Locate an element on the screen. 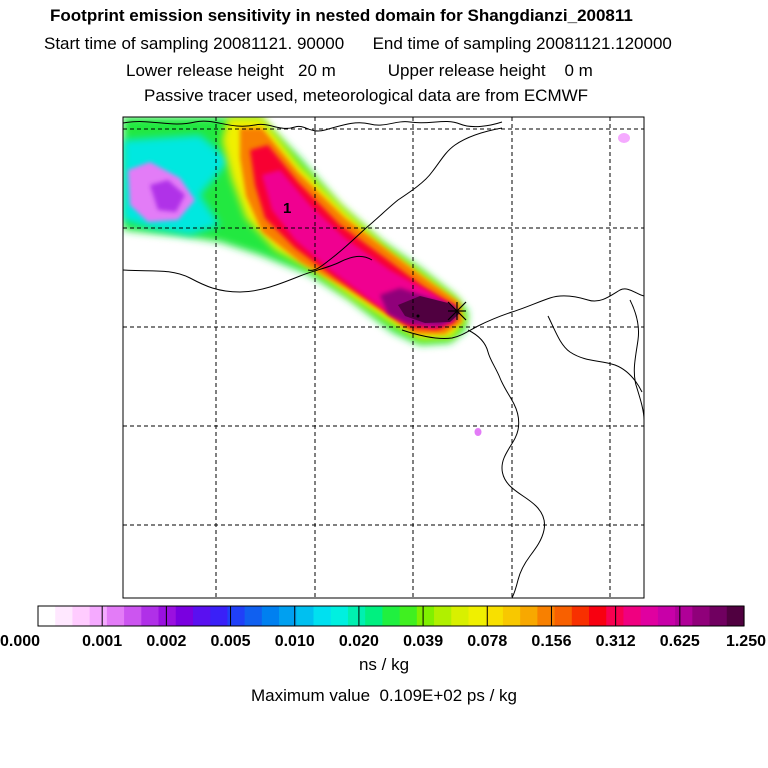 Image resolution: width=768 pixels, height=768 pixels. legend-tick-label: 0.001 is located at coordinates (102, 641).